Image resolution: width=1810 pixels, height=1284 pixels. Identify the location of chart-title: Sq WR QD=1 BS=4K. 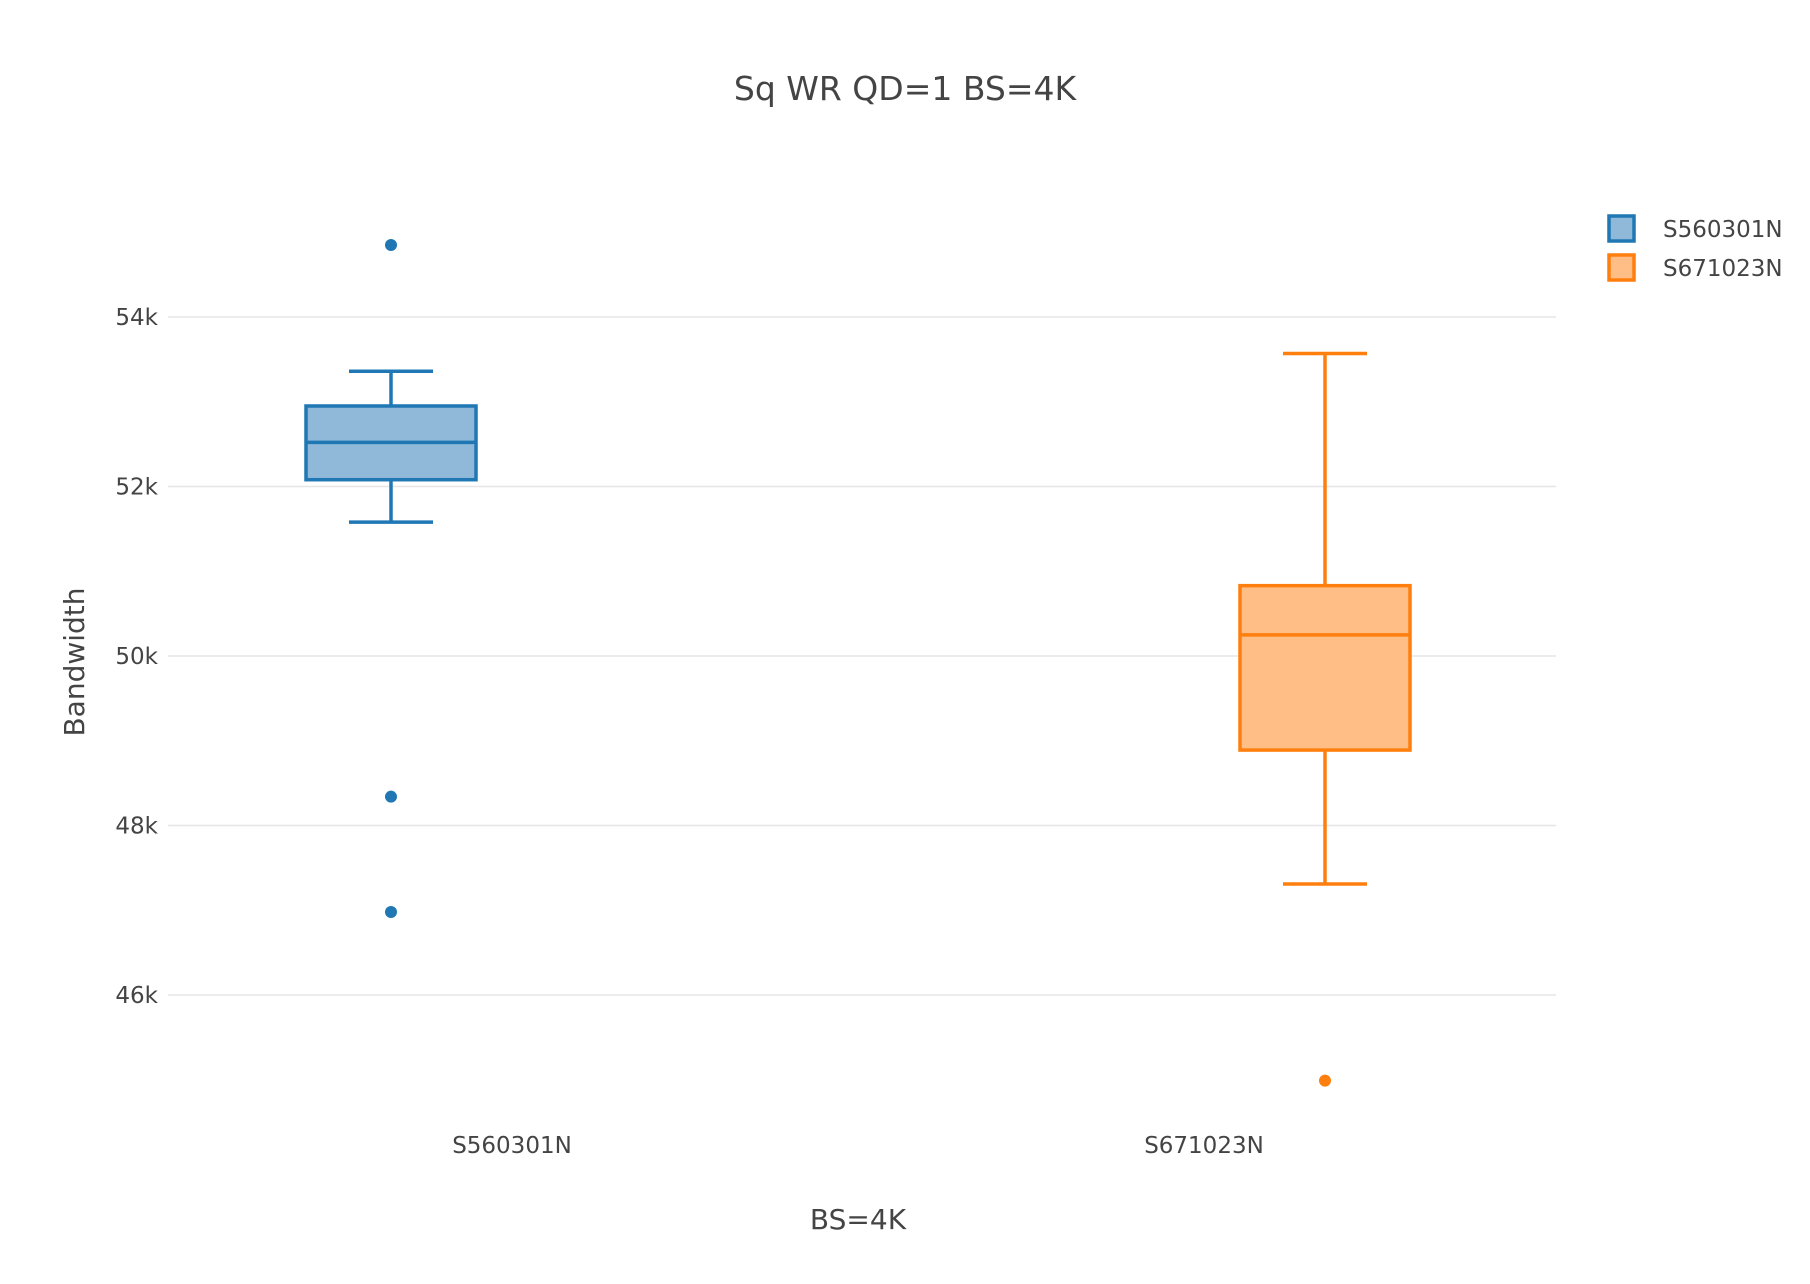
(906, 88).